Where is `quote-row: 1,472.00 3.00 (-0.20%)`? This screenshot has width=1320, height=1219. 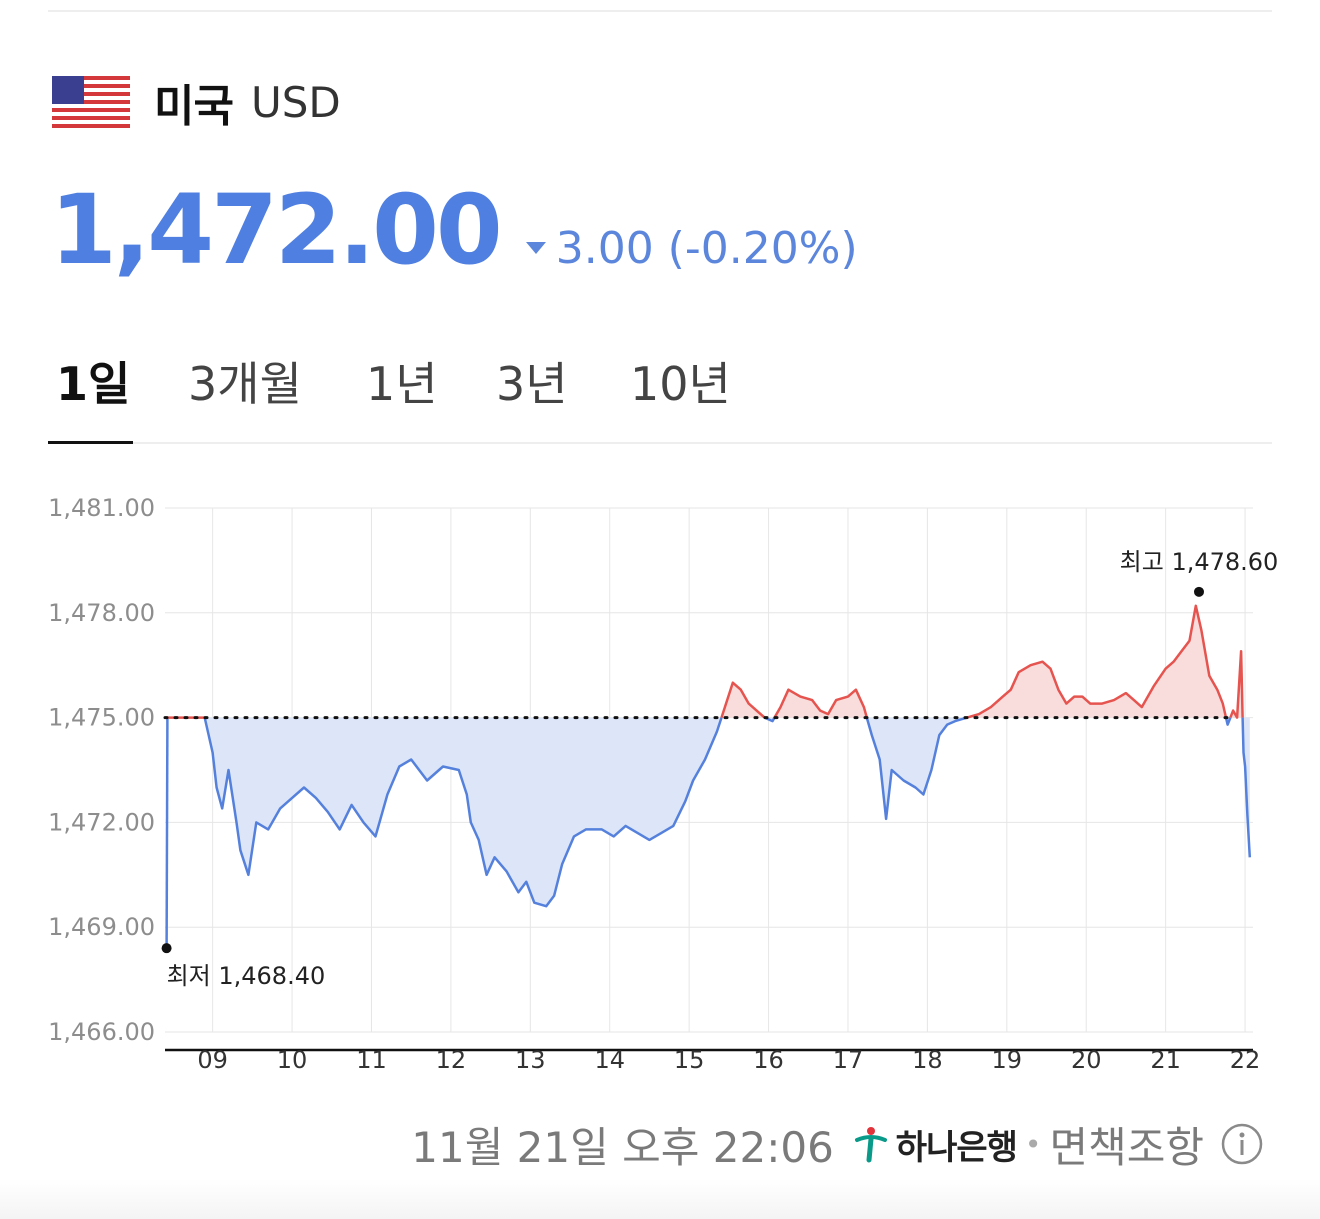
quote-row: 1,472.00 3.00 (-0.20%) is located at coordinates (454, 223).